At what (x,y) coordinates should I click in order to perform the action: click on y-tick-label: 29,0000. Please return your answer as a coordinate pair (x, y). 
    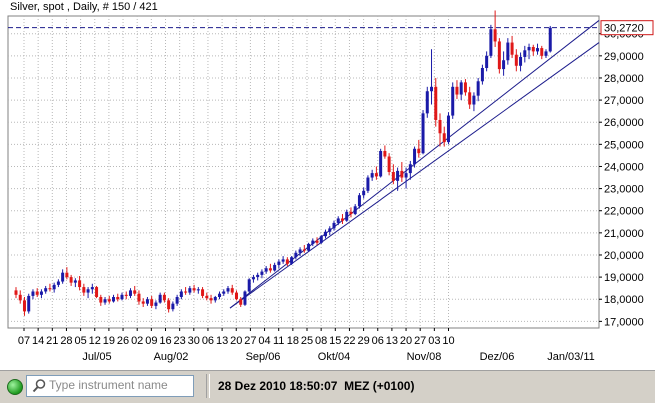
    Looking at the image, I should click on (624, 57).